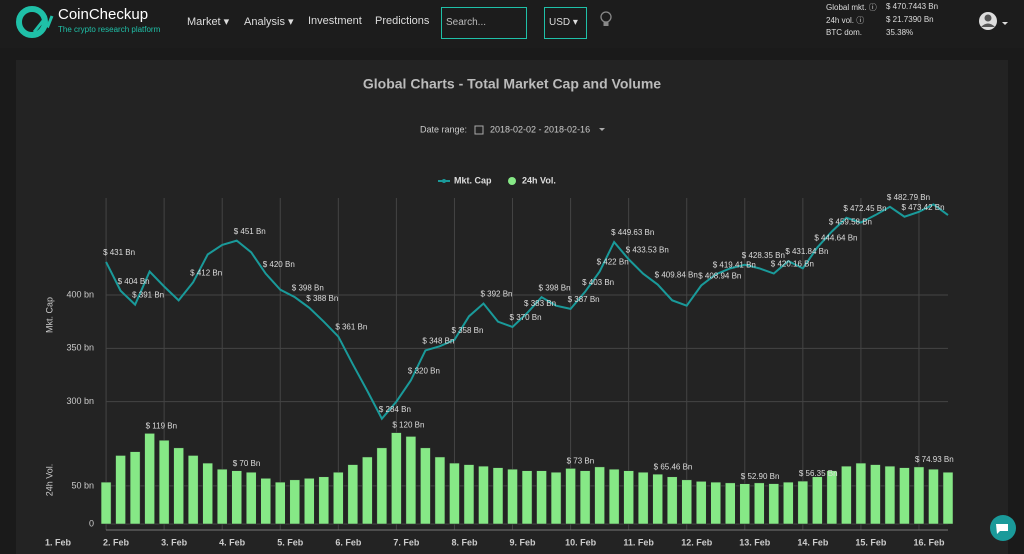 This screenshot has width=1024, height=554. Describe the element at coordinates (581, 542) in the screenshot. I see `x-tick-label: 10. Feb` at that location.